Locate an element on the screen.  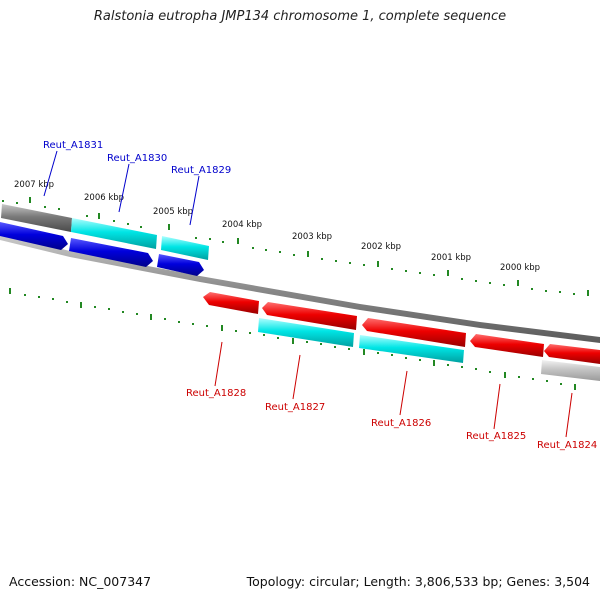
scale-label-2007: 2007 kbp is located at coordinates (34, 185).